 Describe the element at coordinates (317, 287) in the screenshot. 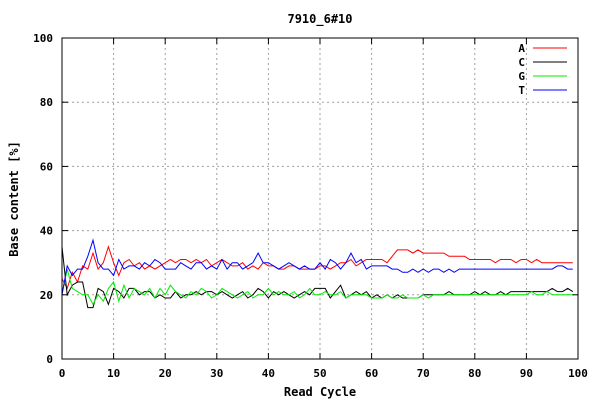

I see `series-line-g` at that location.